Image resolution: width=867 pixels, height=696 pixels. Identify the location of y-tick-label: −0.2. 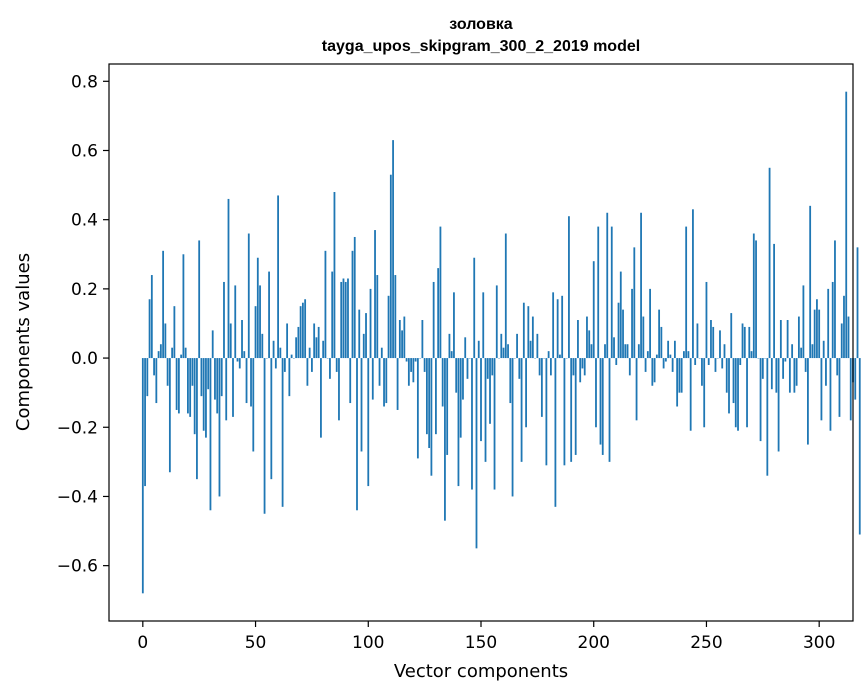
(77, 428).